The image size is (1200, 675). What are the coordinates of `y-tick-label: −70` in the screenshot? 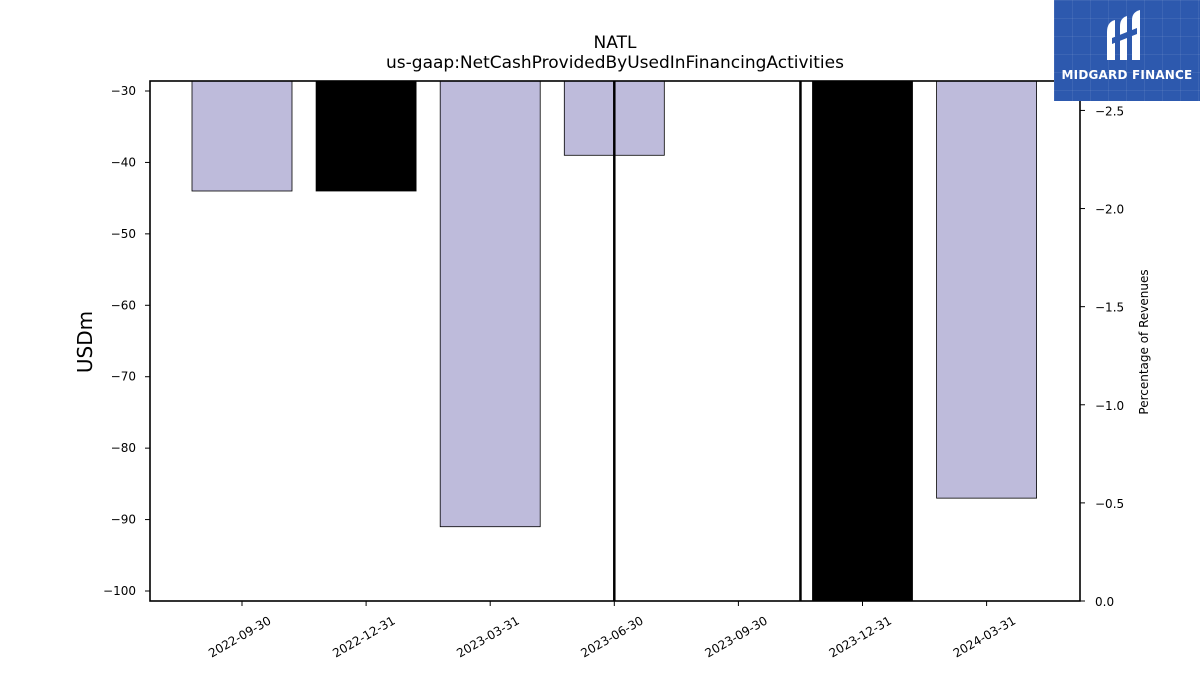 It's located at (123, 377).